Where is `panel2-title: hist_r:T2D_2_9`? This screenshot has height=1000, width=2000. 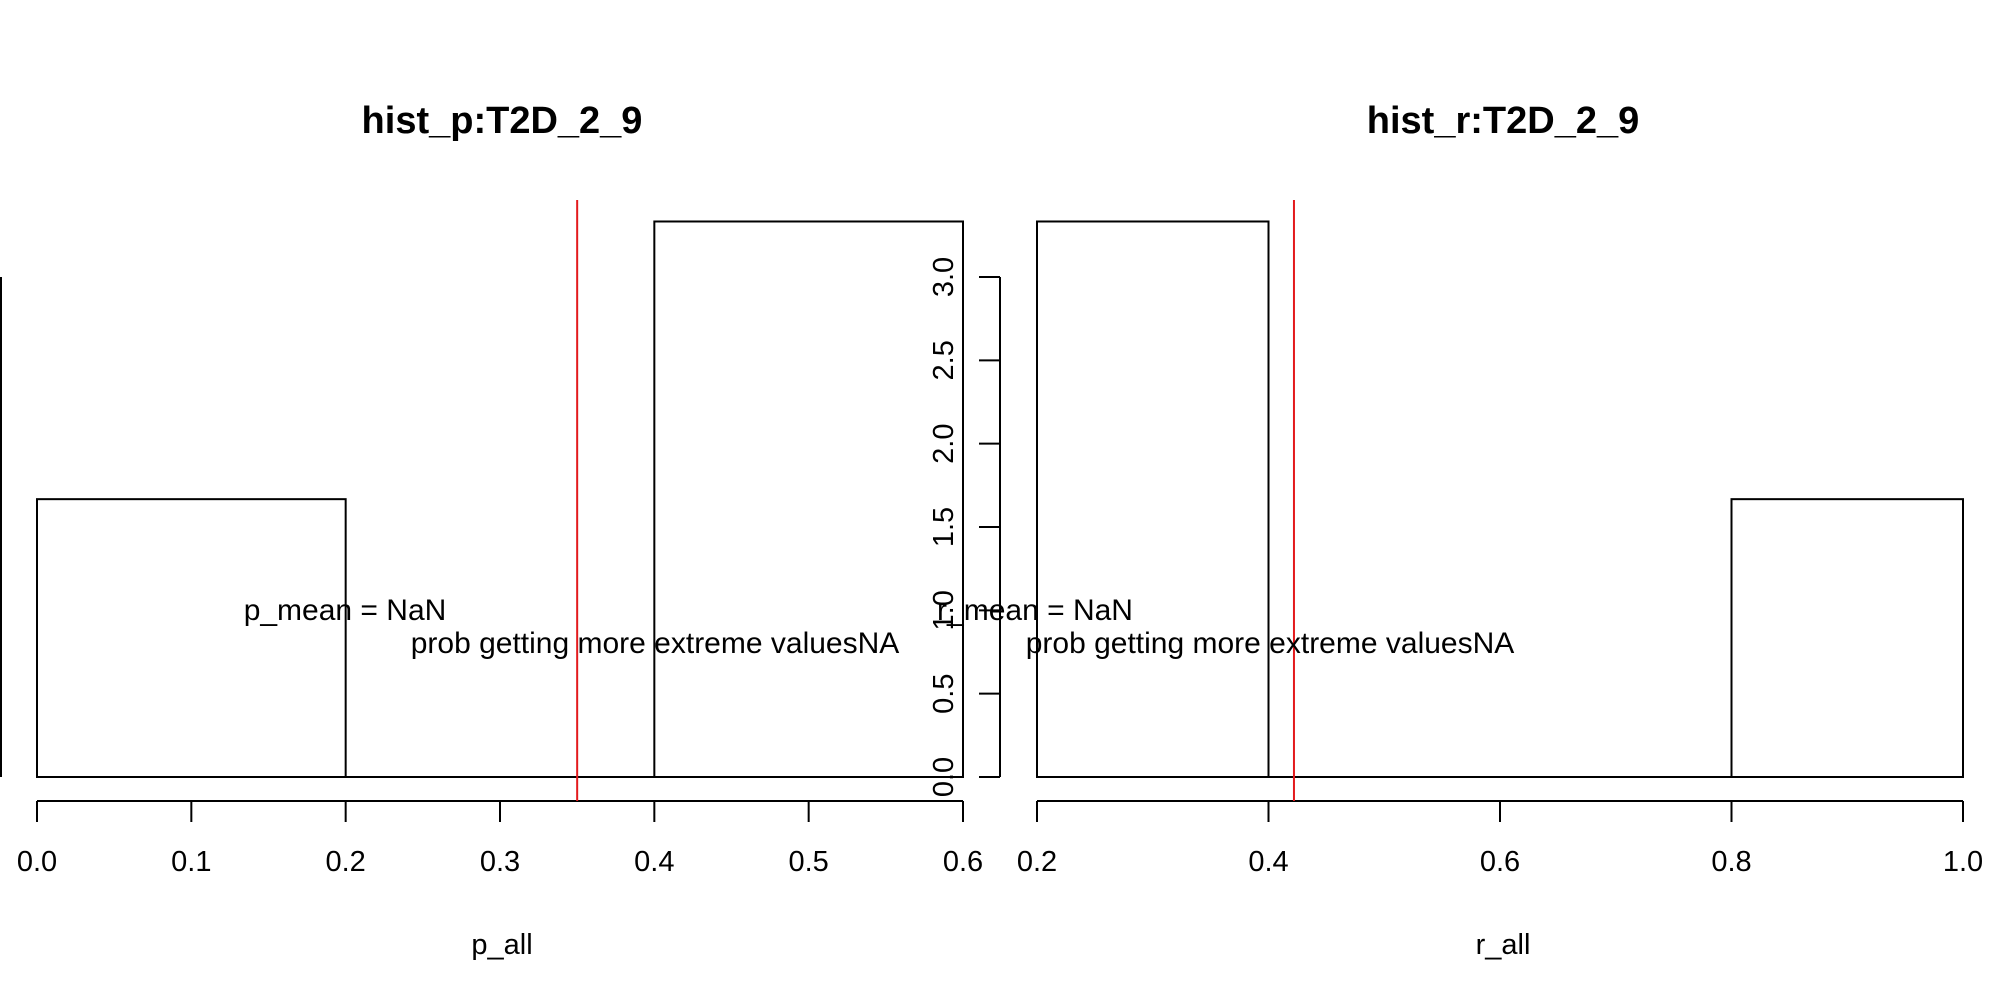
panel2-title: hist_r:T2D_2_9 is located at coordinates (1503, 121).